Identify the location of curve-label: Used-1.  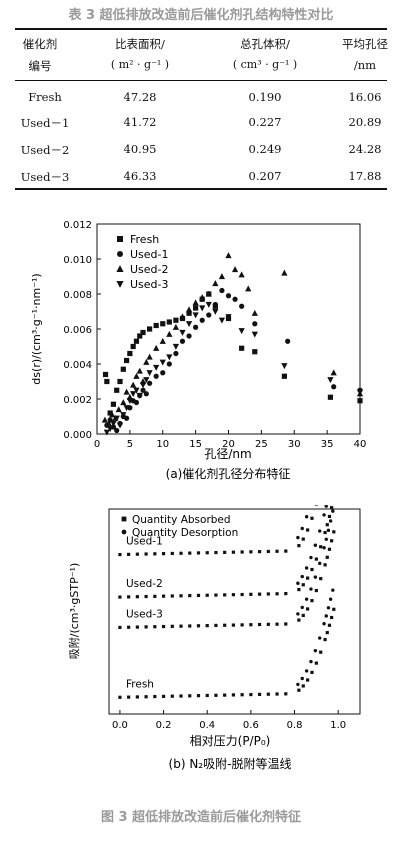
(144, 542).